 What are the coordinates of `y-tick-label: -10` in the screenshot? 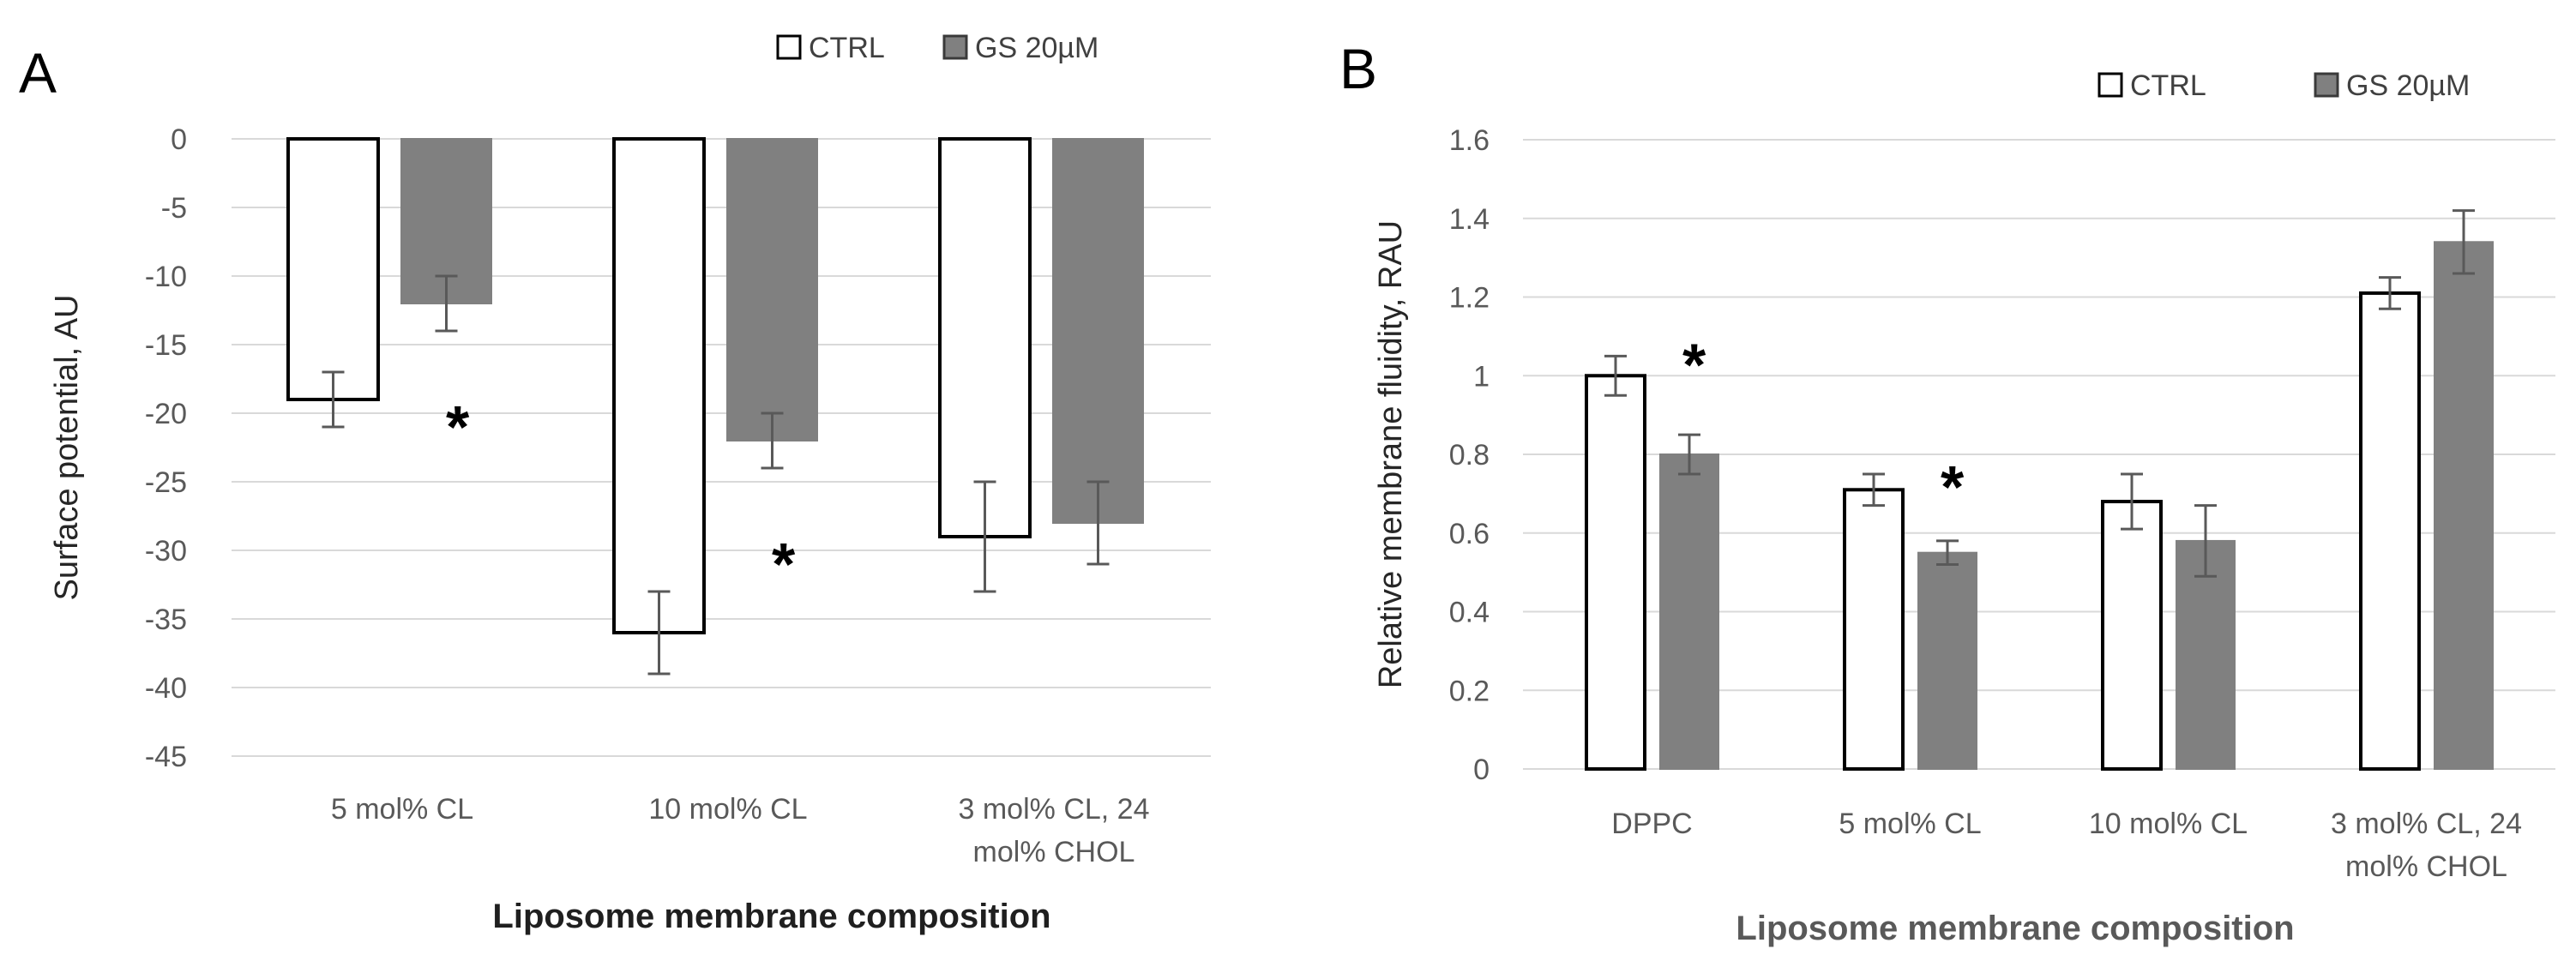 It's located at (166, 277).